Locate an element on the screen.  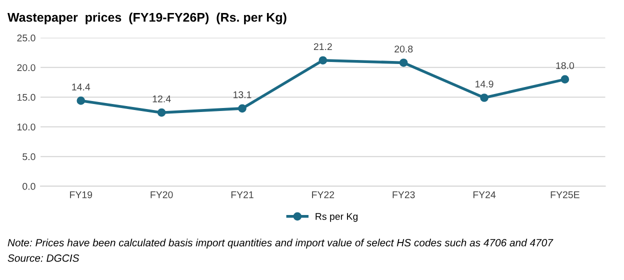
source-note: Source: DGCIS is located at coordinates (44, 258).